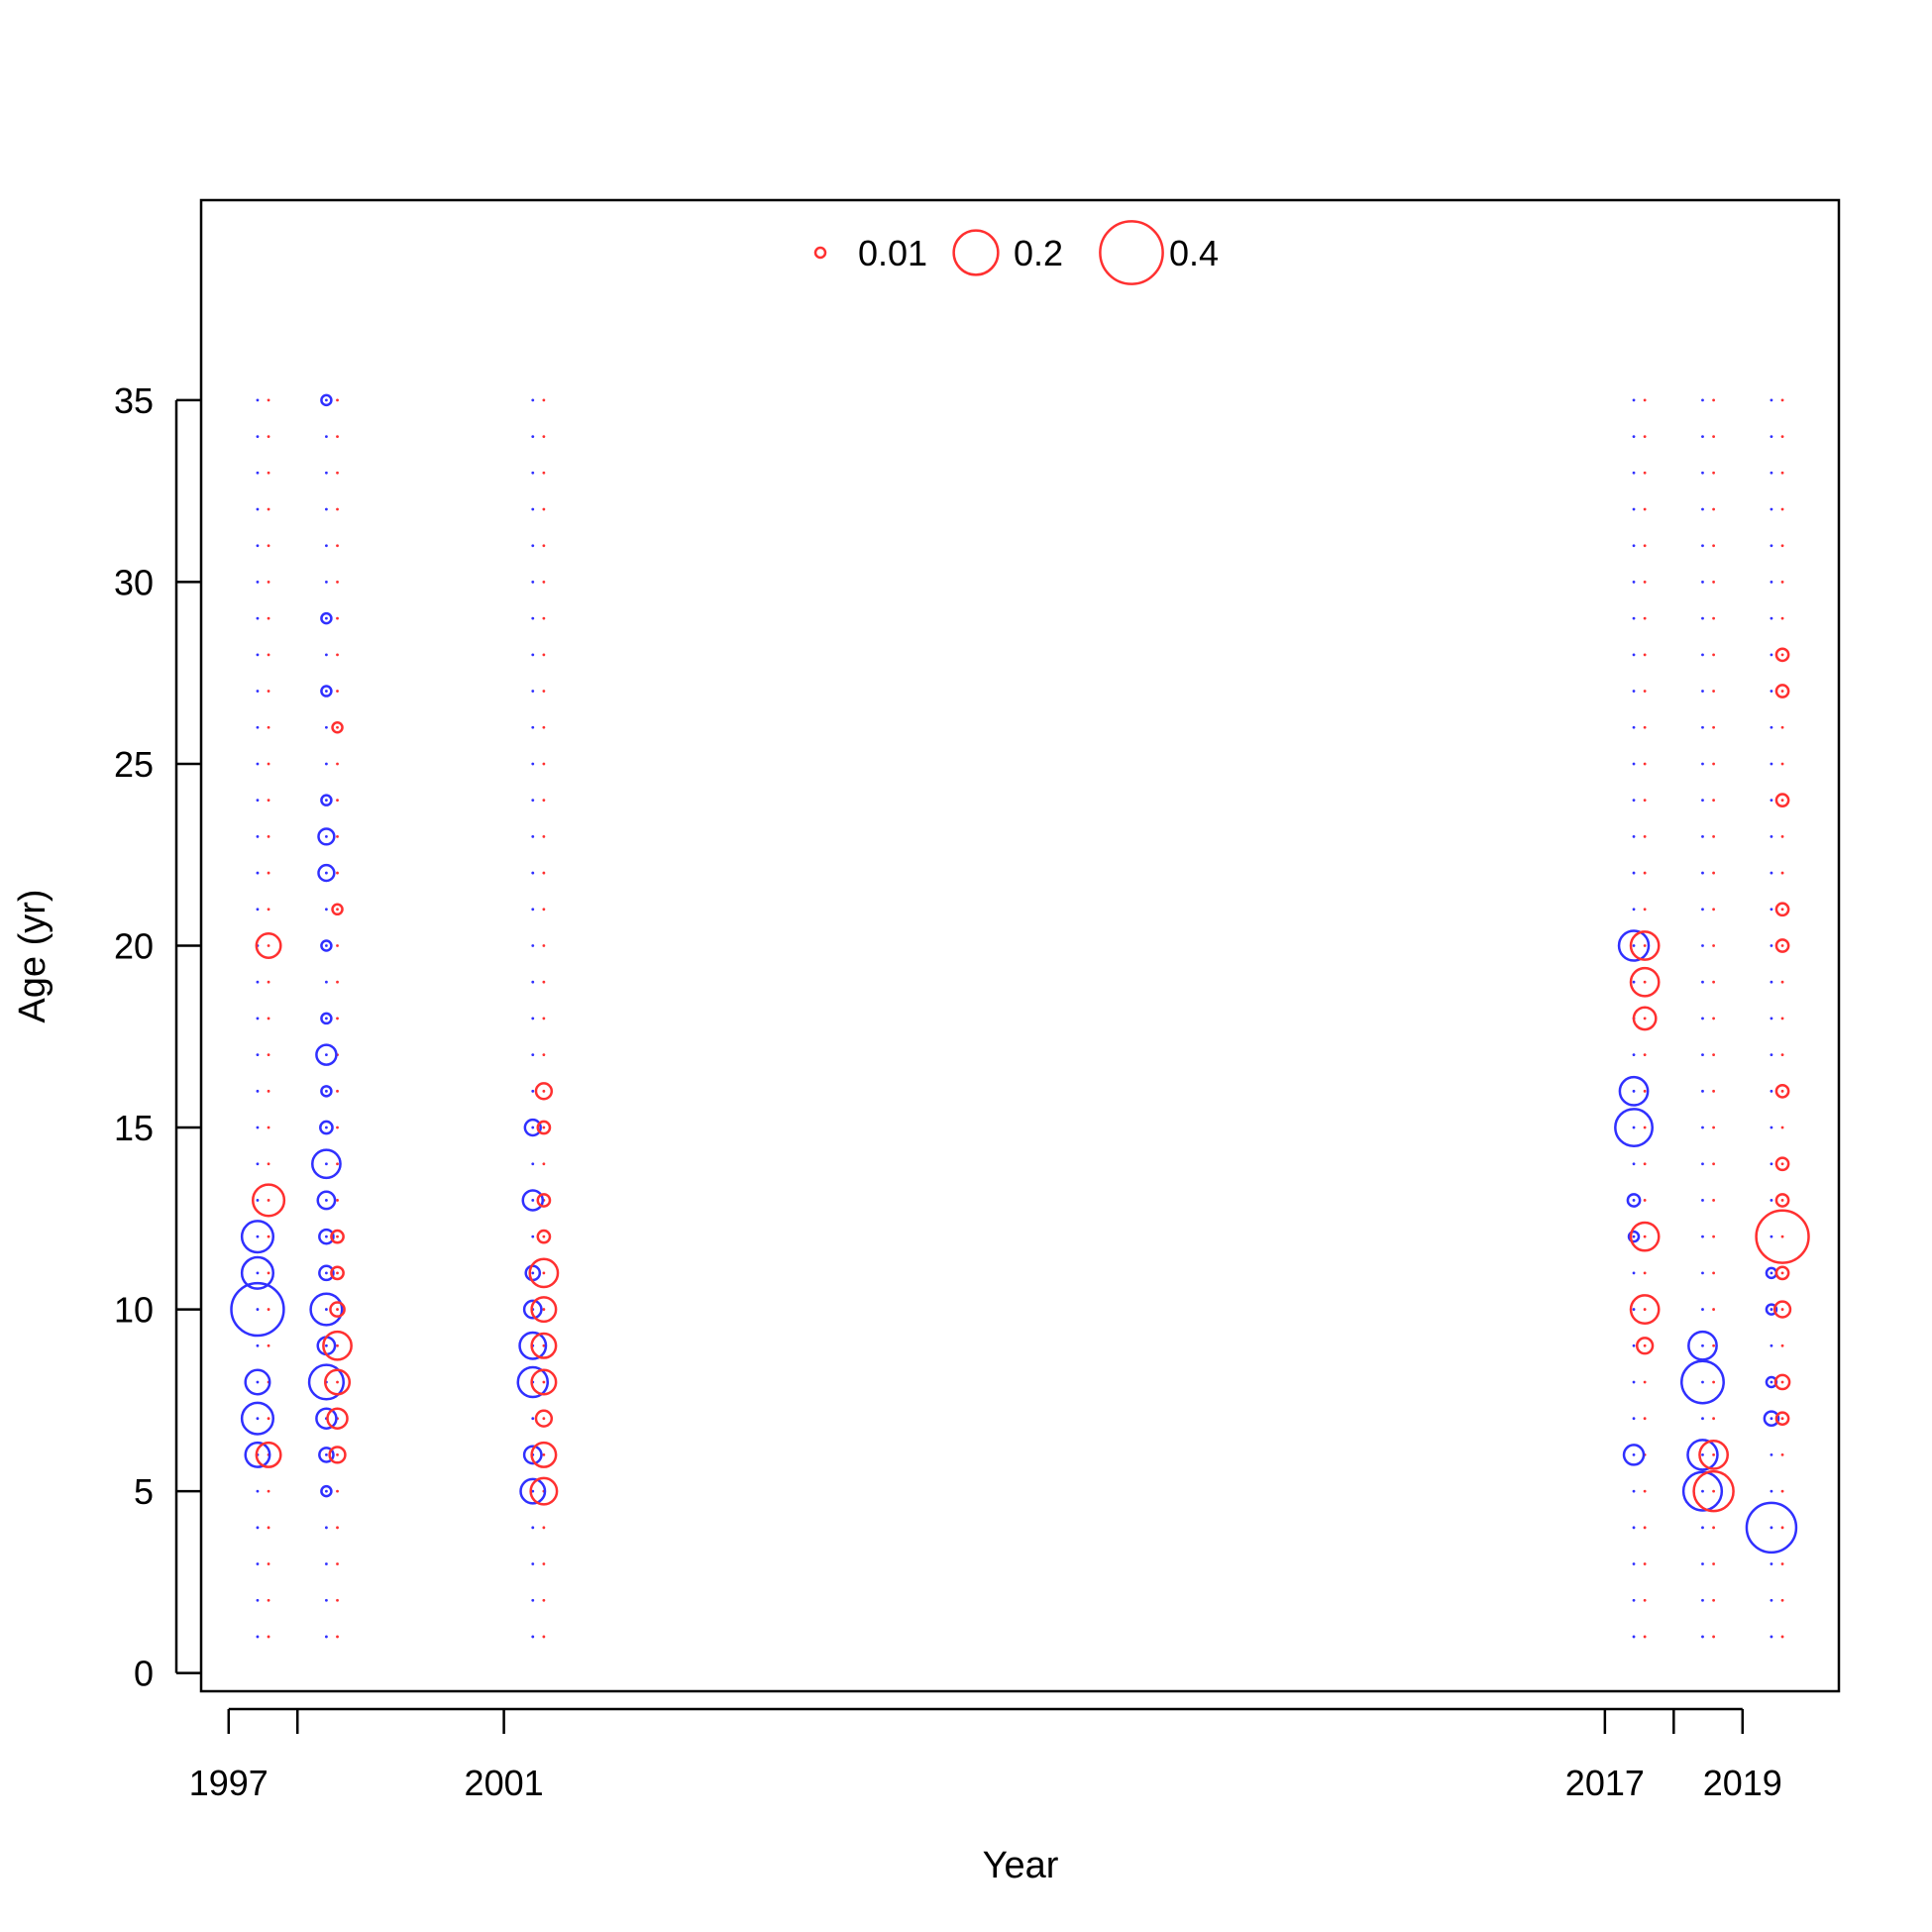 The image size is (1932, 1932). I want to click on x-tick-label: 1997, so click(228, 1783).